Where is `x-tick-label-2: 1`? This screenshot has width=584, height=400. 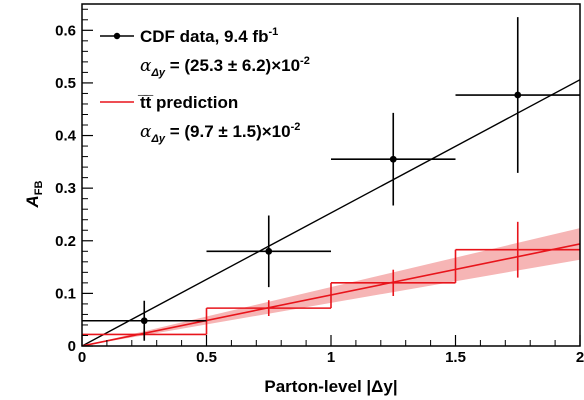
x-tick-label-2: 1 is located at coordinates (331, 357).